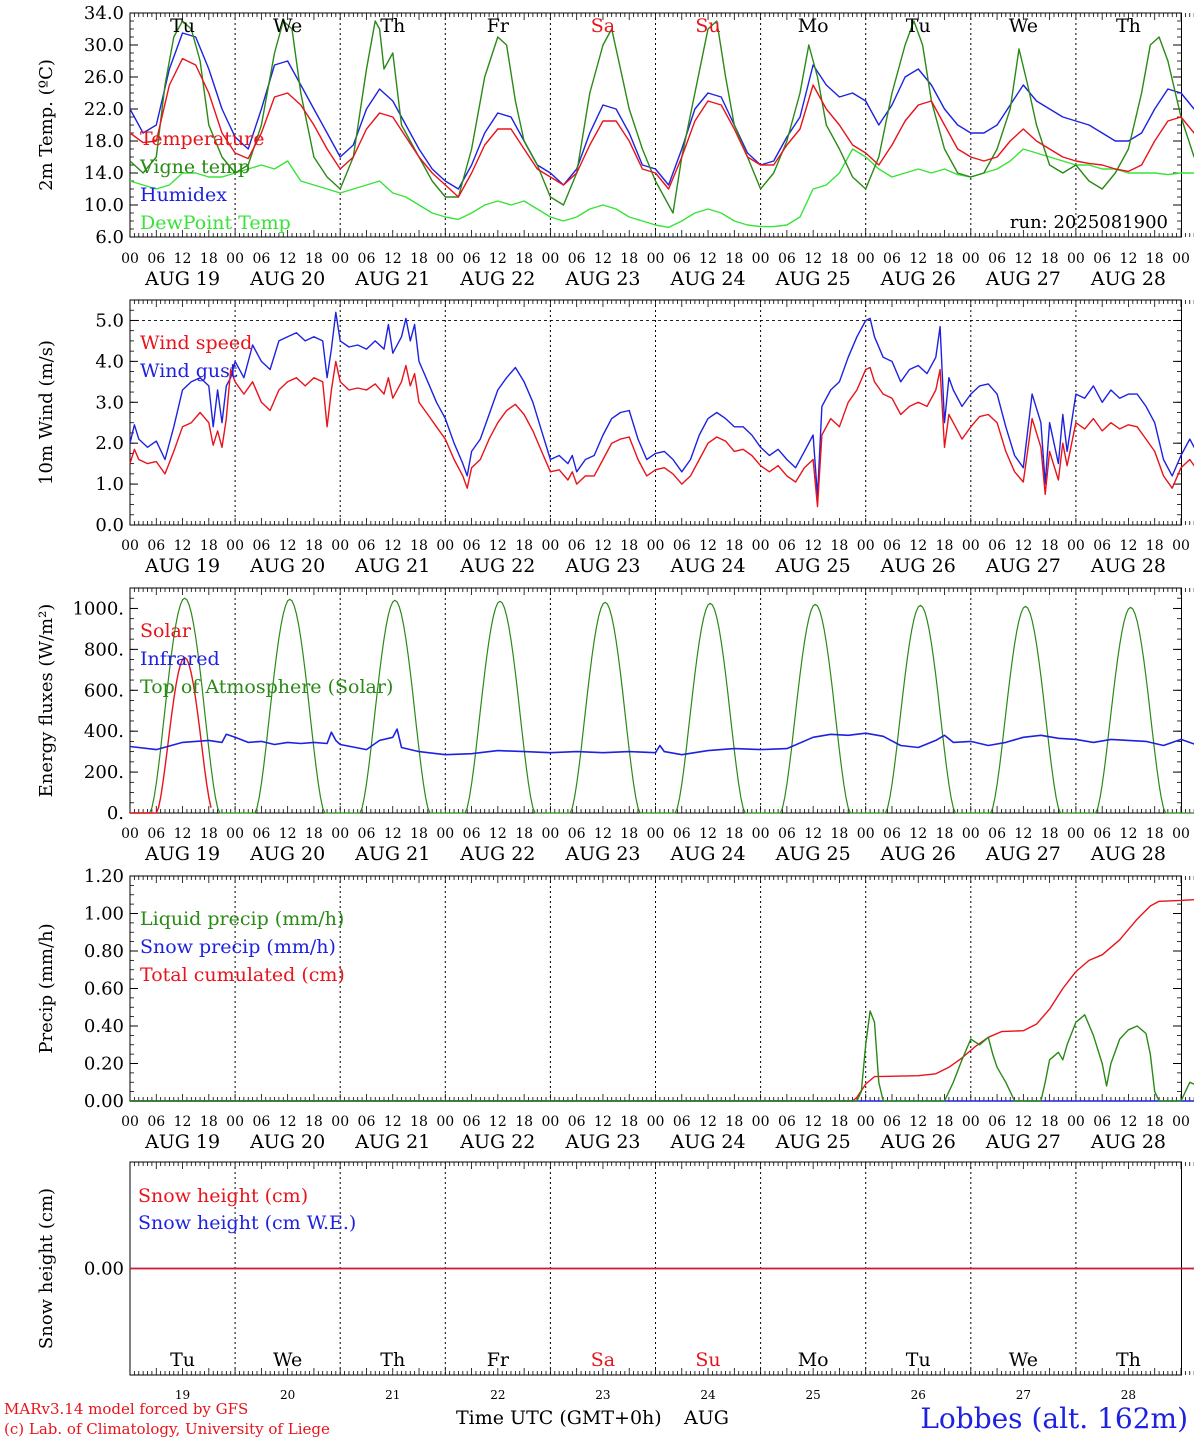 This screenshot has width=1194, height=1440. I want to click on total-cumulated-cm-line, so click(662, 1000).